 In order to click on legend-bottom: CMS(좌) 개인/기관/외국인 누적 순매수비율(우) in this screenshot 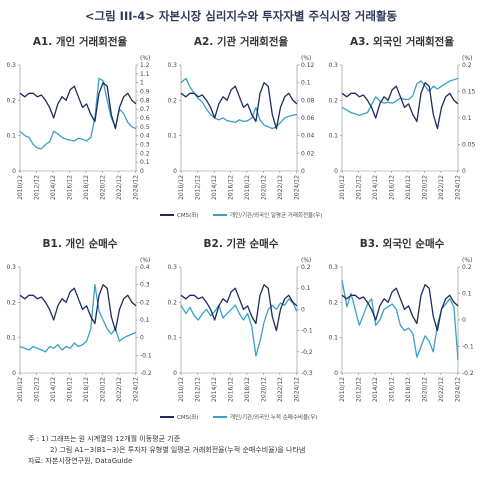, I will do `click(241, 419)`.